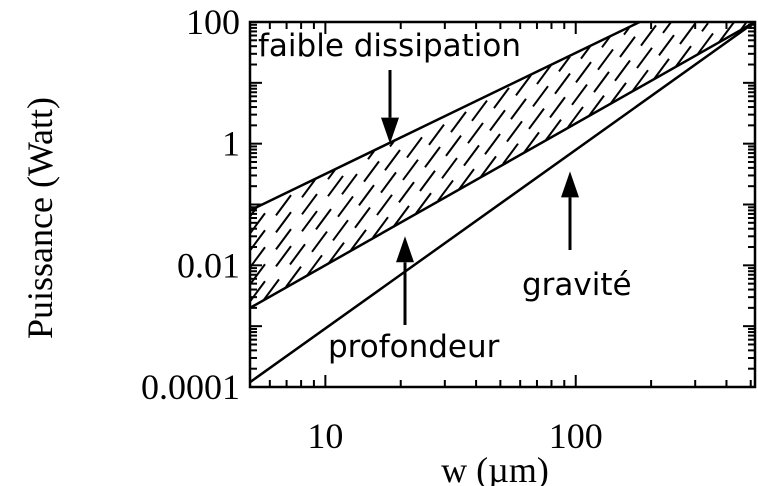 This screenshot has height=486, width=758. What do you see at coordinates (325, 436) in the screenshot?
I see `x-tick-label: 10` at bounding box center [325, 436].